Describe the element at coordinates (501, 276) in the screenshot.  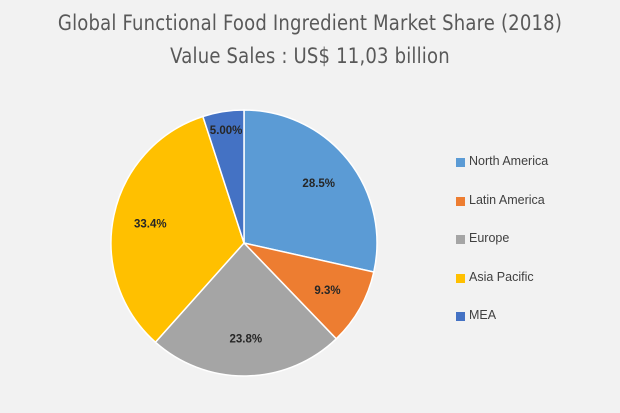
I see `legend-label: Asia Pacific` at that location.